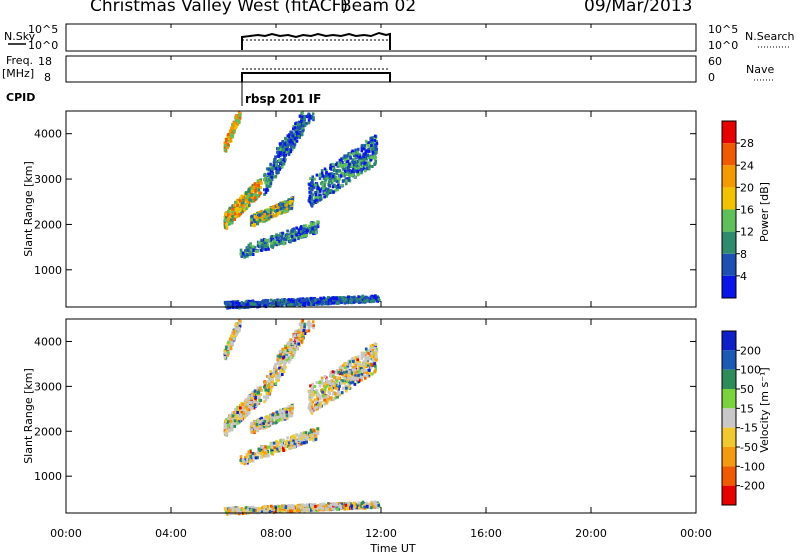 The height and width of the screenshot is (554, 800). What do you see at coordinates (316, 40) in the screenshot?
I see `nsky-trace` at bounding box center [316, 40].